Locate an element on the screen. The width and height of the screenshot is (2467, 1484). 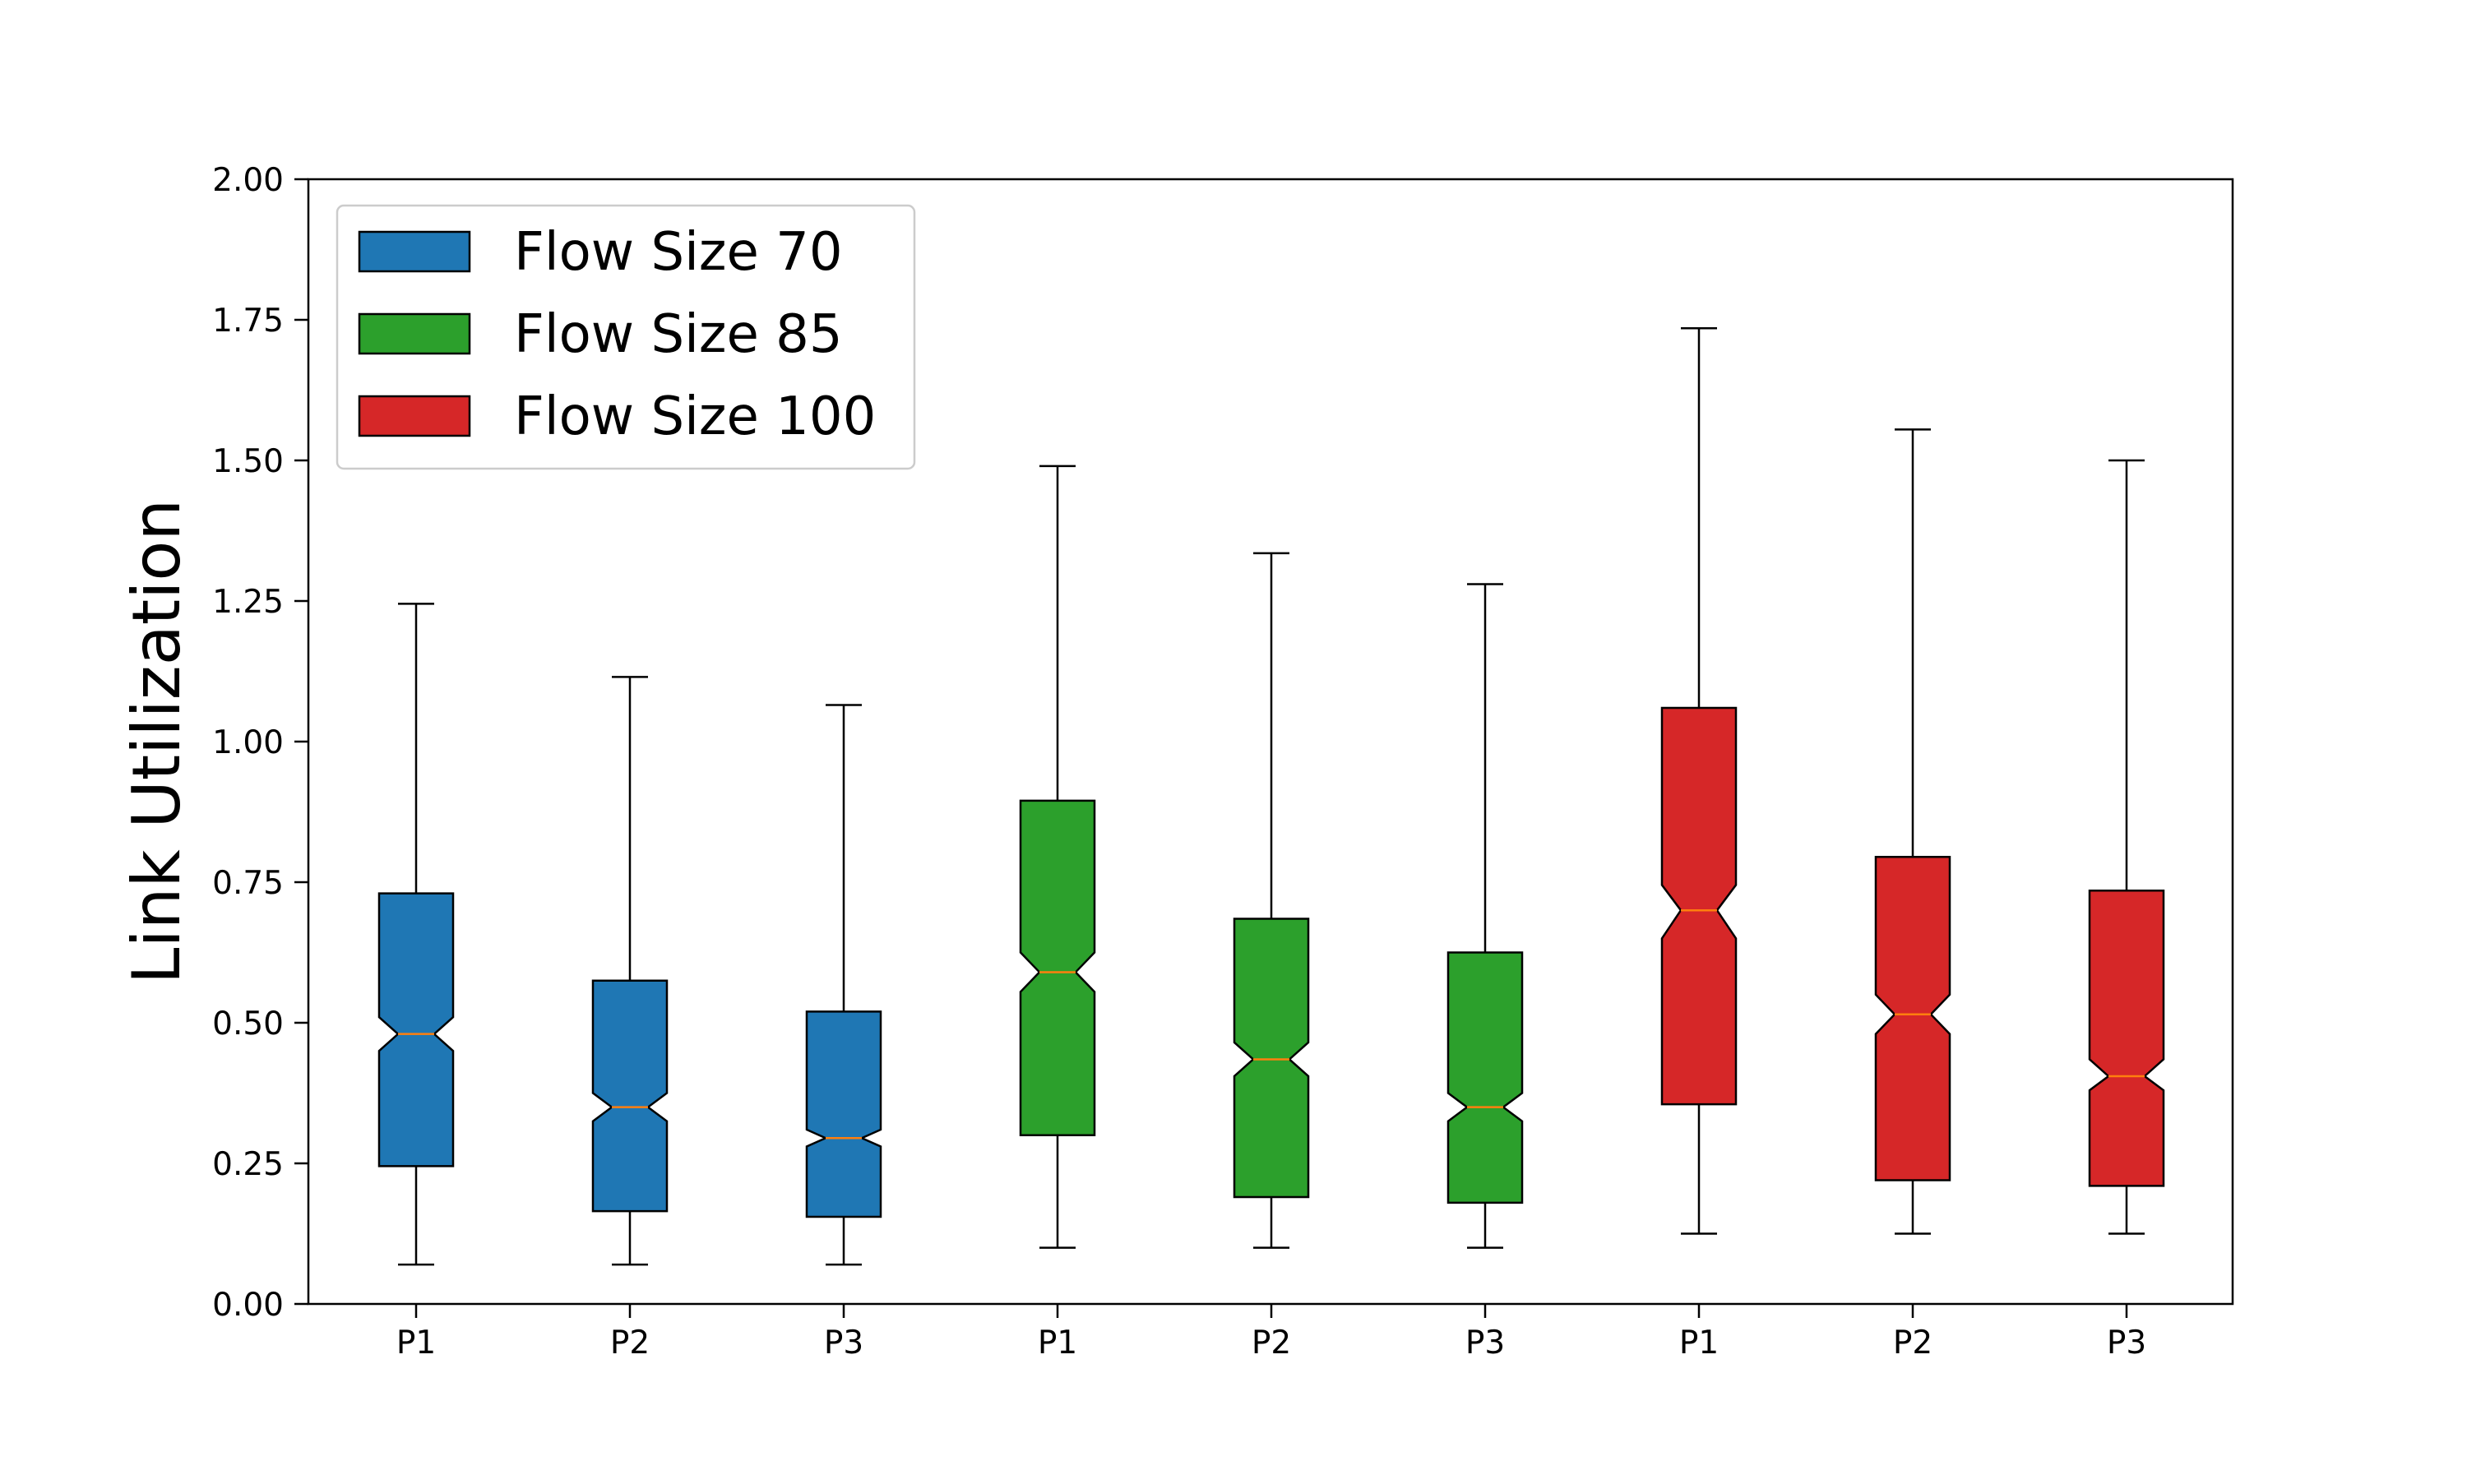
y-axis: 0.00 0.25 0.50 0.75 1.00 1.25 1.50 1.75 2.00 is located at coordinates (260, 743).